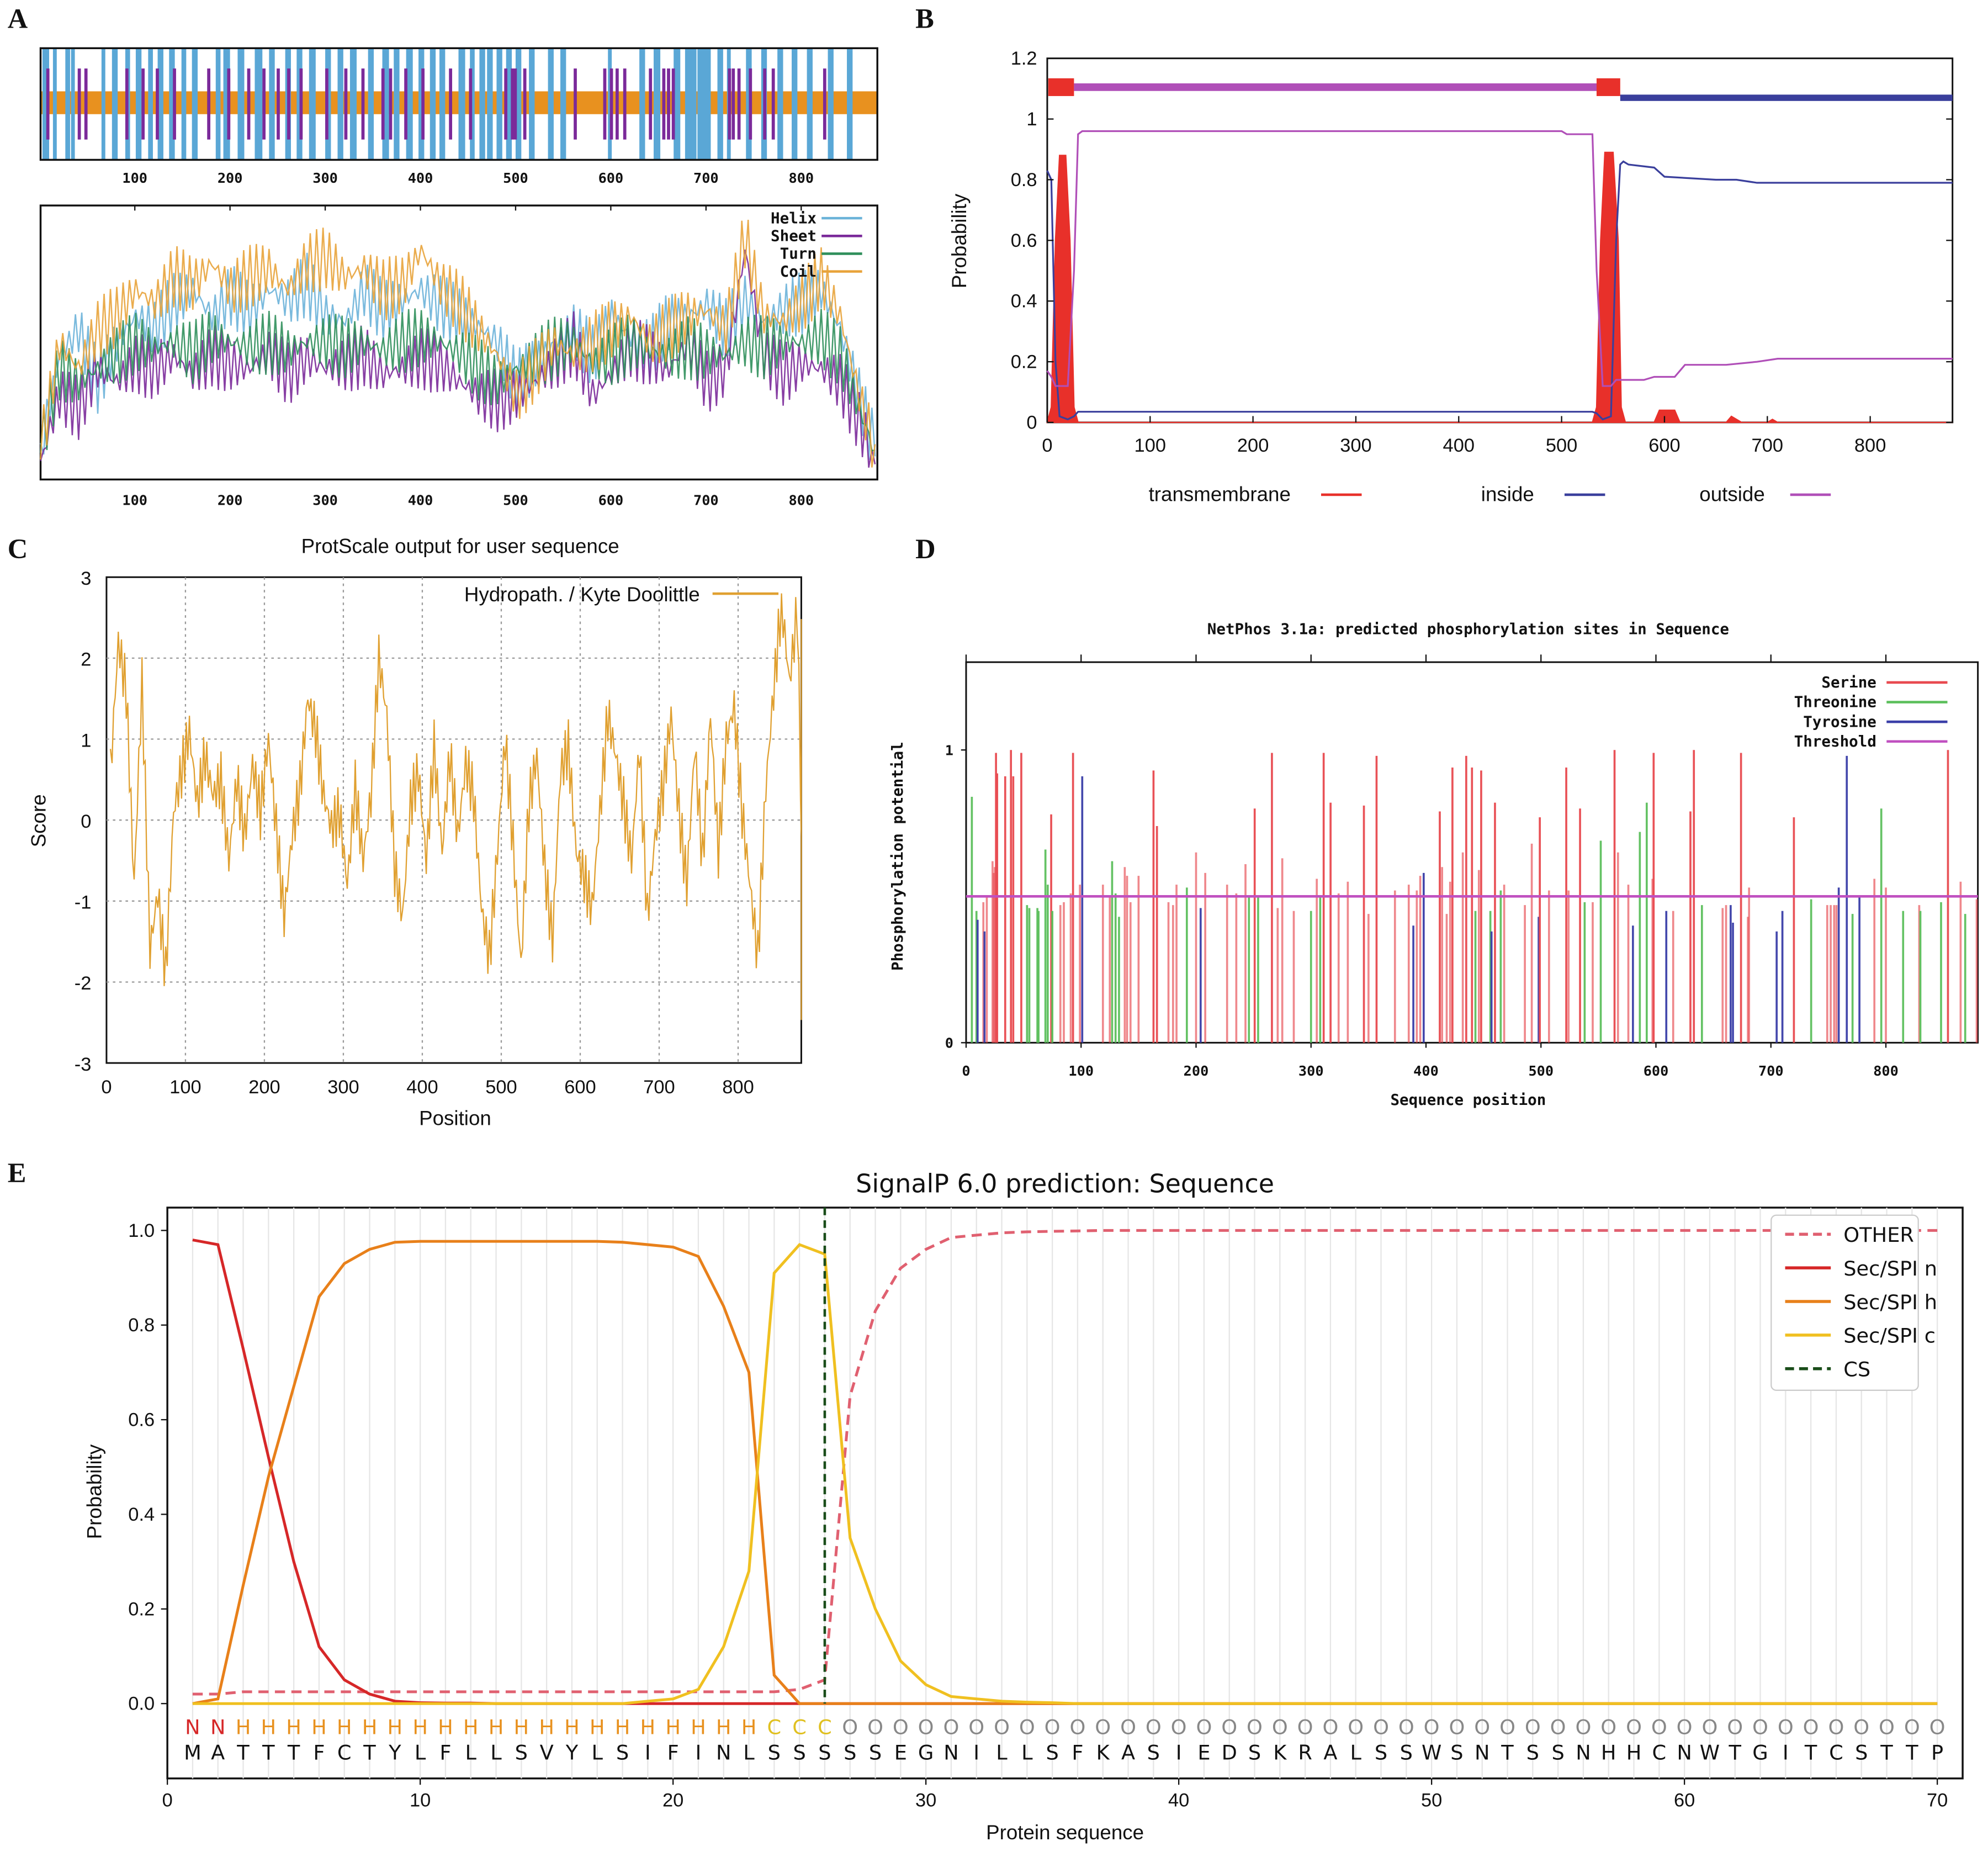 This screenshot has height=1852, width=1988. I want to click on c-xtick-label: 0, so click(106, 1087).